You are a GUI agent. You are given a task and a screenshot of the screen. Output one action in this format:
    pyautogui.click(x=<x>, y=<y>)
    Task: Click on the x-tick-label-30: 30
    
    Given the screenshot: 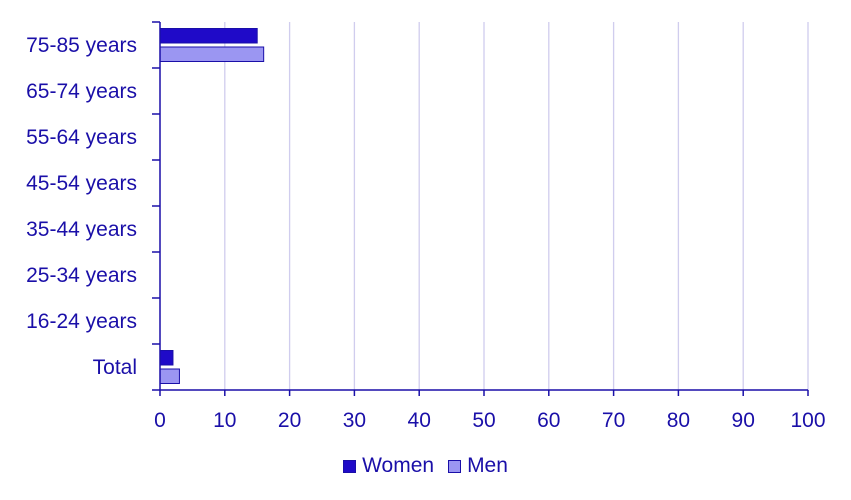 What is the action you would take?
    pyautogui.click(x=354, y=420)
    